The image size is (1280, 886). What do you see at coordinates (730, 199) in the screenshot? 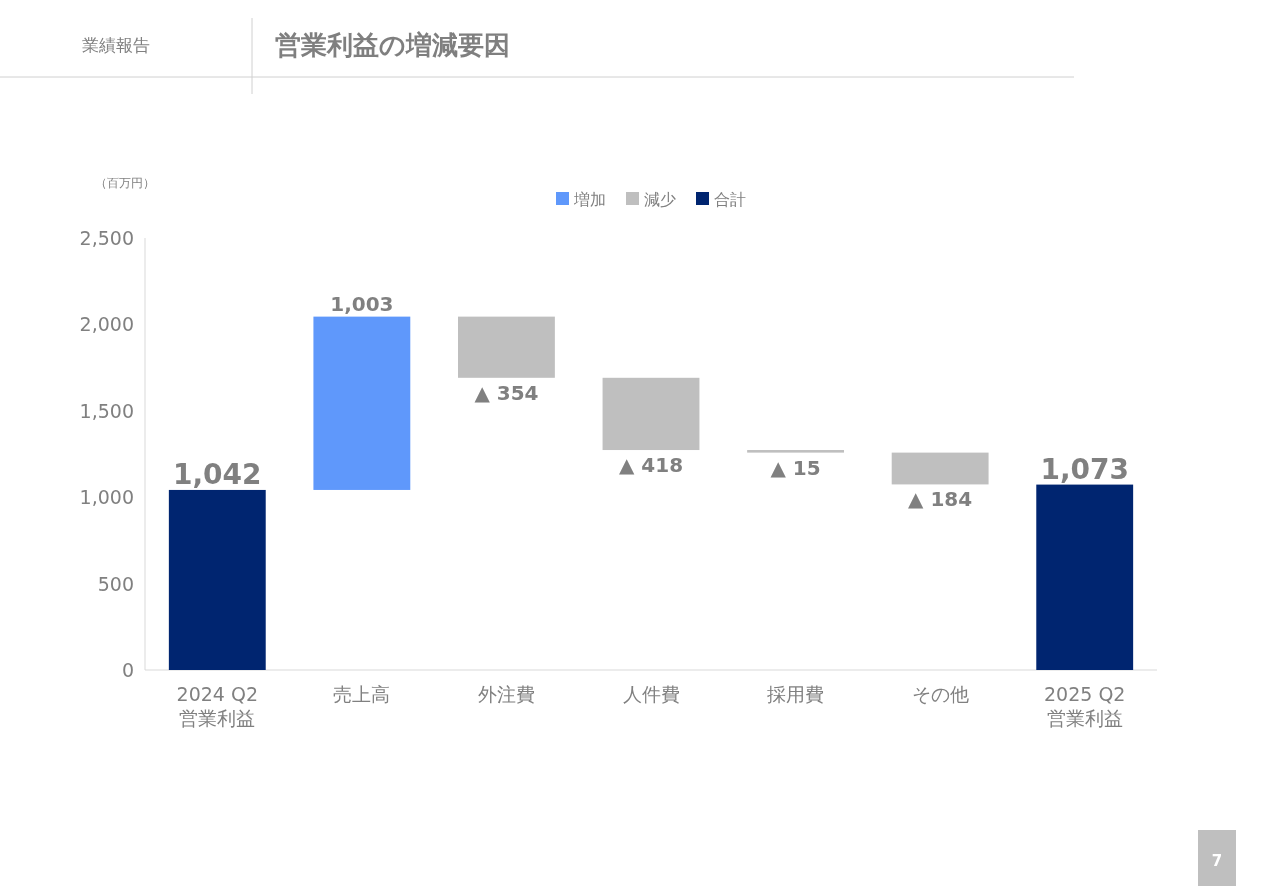
I see `legend-label: 合計` at bounding box center [730, 199].